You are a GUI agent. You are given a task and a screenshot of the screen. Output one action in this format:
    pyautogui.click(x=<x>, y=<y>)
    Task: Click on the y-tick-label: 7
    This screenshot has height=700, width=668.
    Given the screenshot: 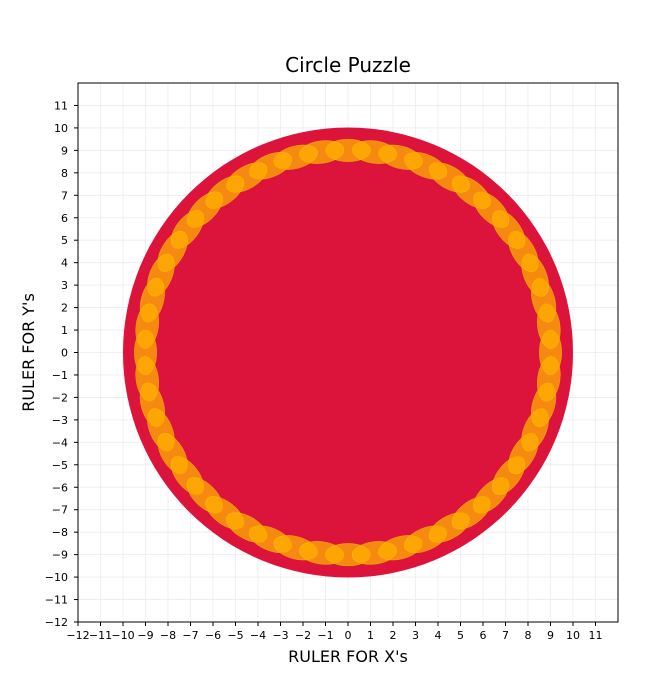 What is the action you would take?
    pyautogui.click(x=64, y=195)
    